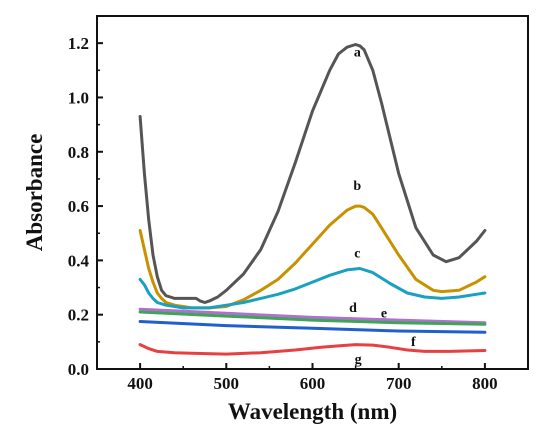  What do you see at coordinates (78, 315) in the screenshot?
I see `y-tick-label: 0.2` at bounding box center [78, 315].